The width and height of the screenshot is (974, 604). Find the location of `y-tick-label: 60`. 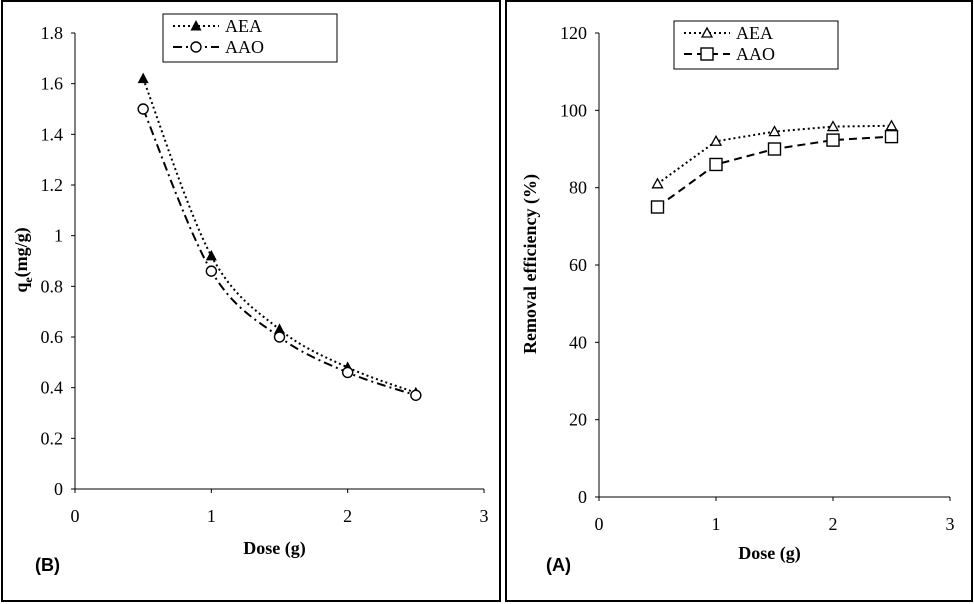

y-tick-label: 60 is located at coordinates (578, 265).